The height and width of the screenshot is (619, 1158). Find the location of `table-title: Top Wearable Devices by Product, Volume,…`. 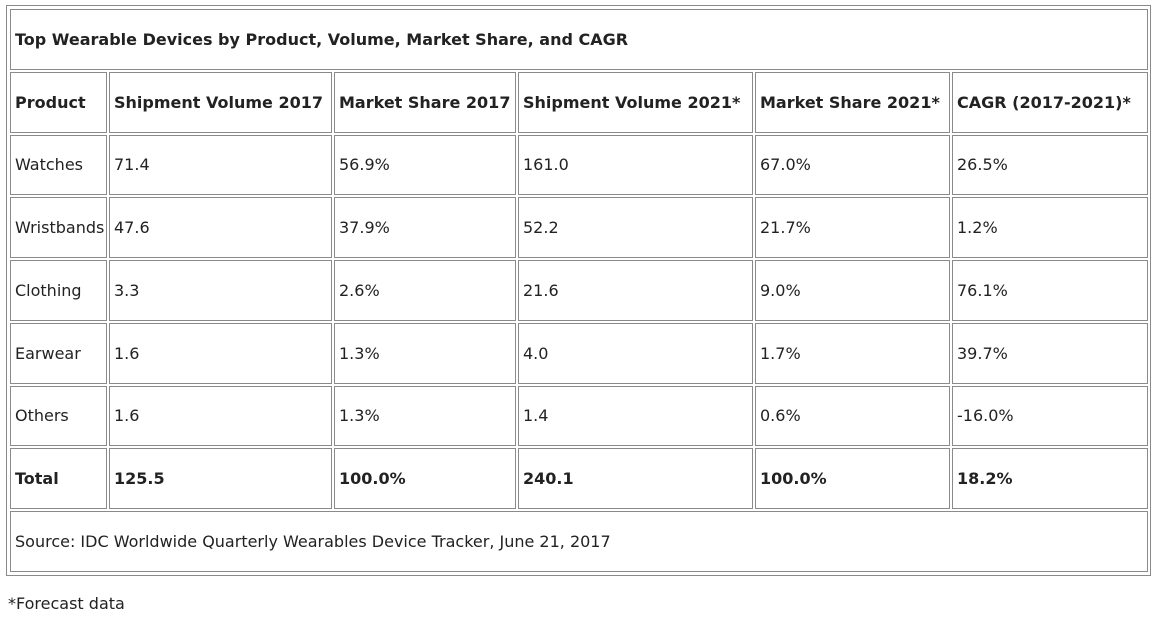

table-title: Top Wearable Devices by Product, Volume,… is located at coordinates (579, 39).